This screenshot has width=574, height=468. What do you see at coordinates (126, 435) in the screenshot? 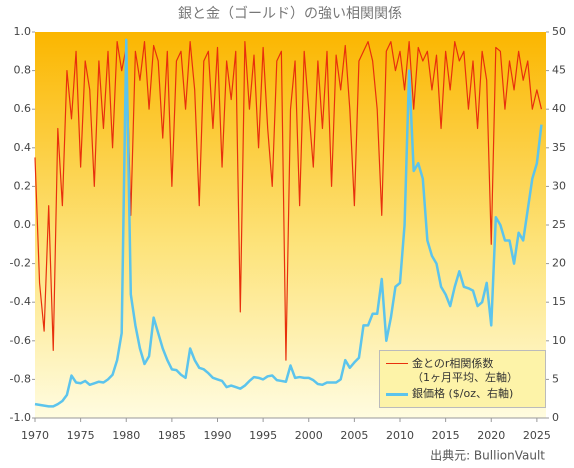
I see `x-tick-label: 1980` at bounding box center [126, 435].